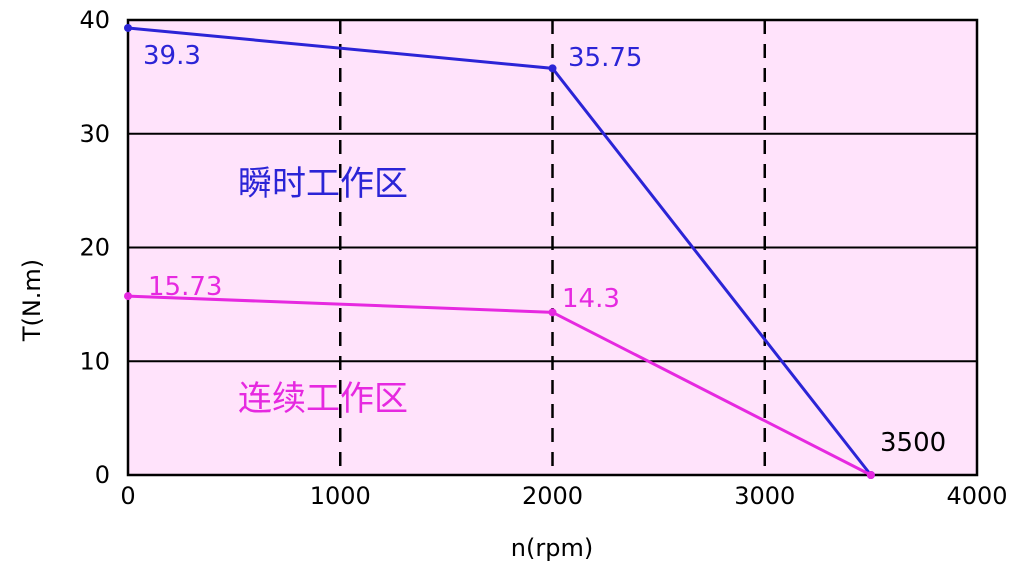 This screenshot has height=567, width=1027. Describe the element at coordinates (591, 299) in the screenshot. I see `data-label-14-3: 14.3` at that location.